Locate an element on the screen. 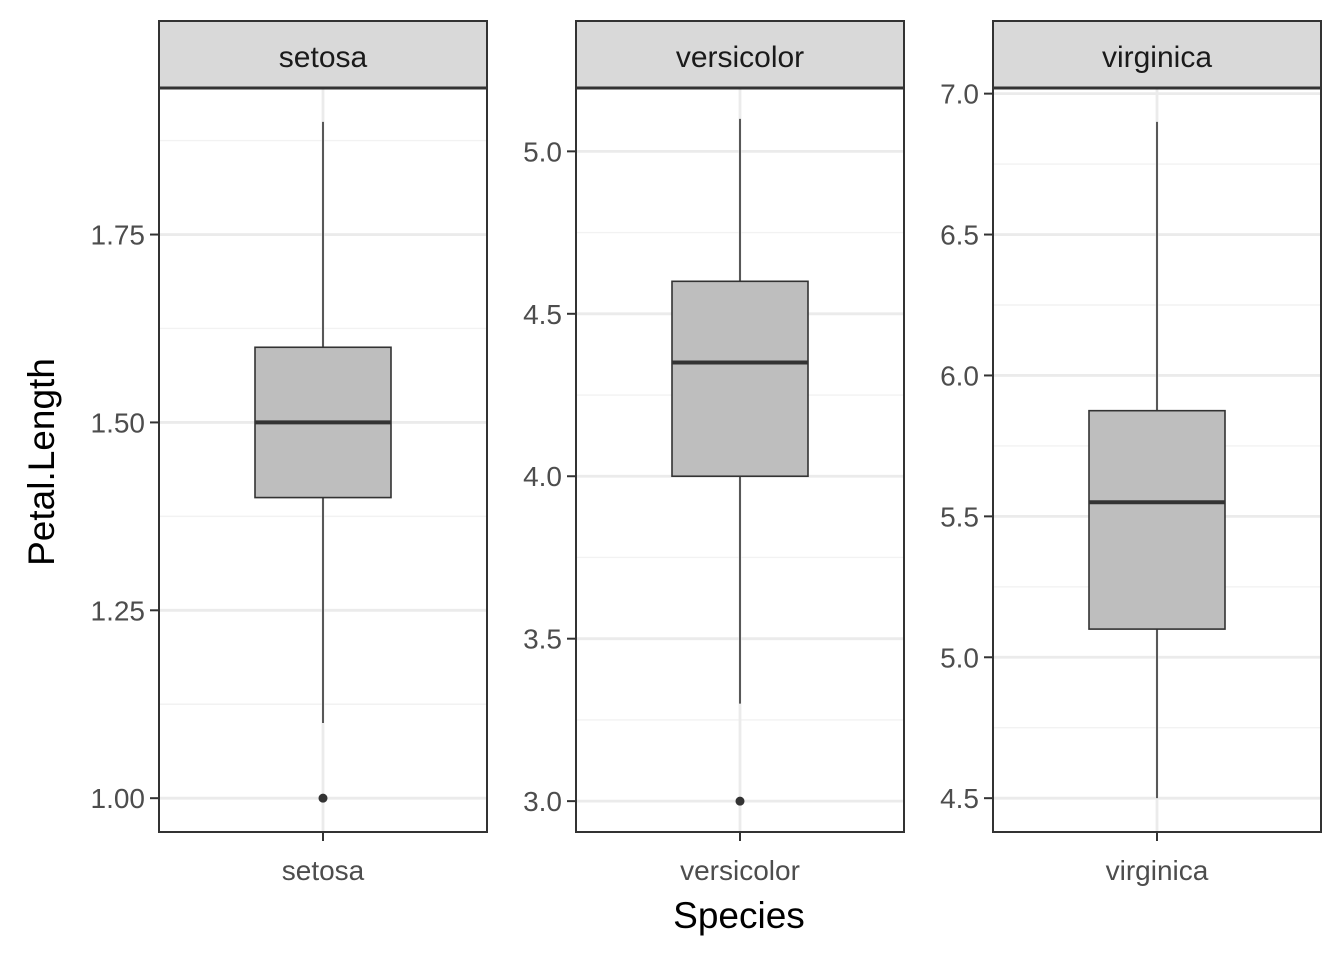 The image size is (1344, 960). y-tick-label: 1.50 is located at coordinates (118, 422).